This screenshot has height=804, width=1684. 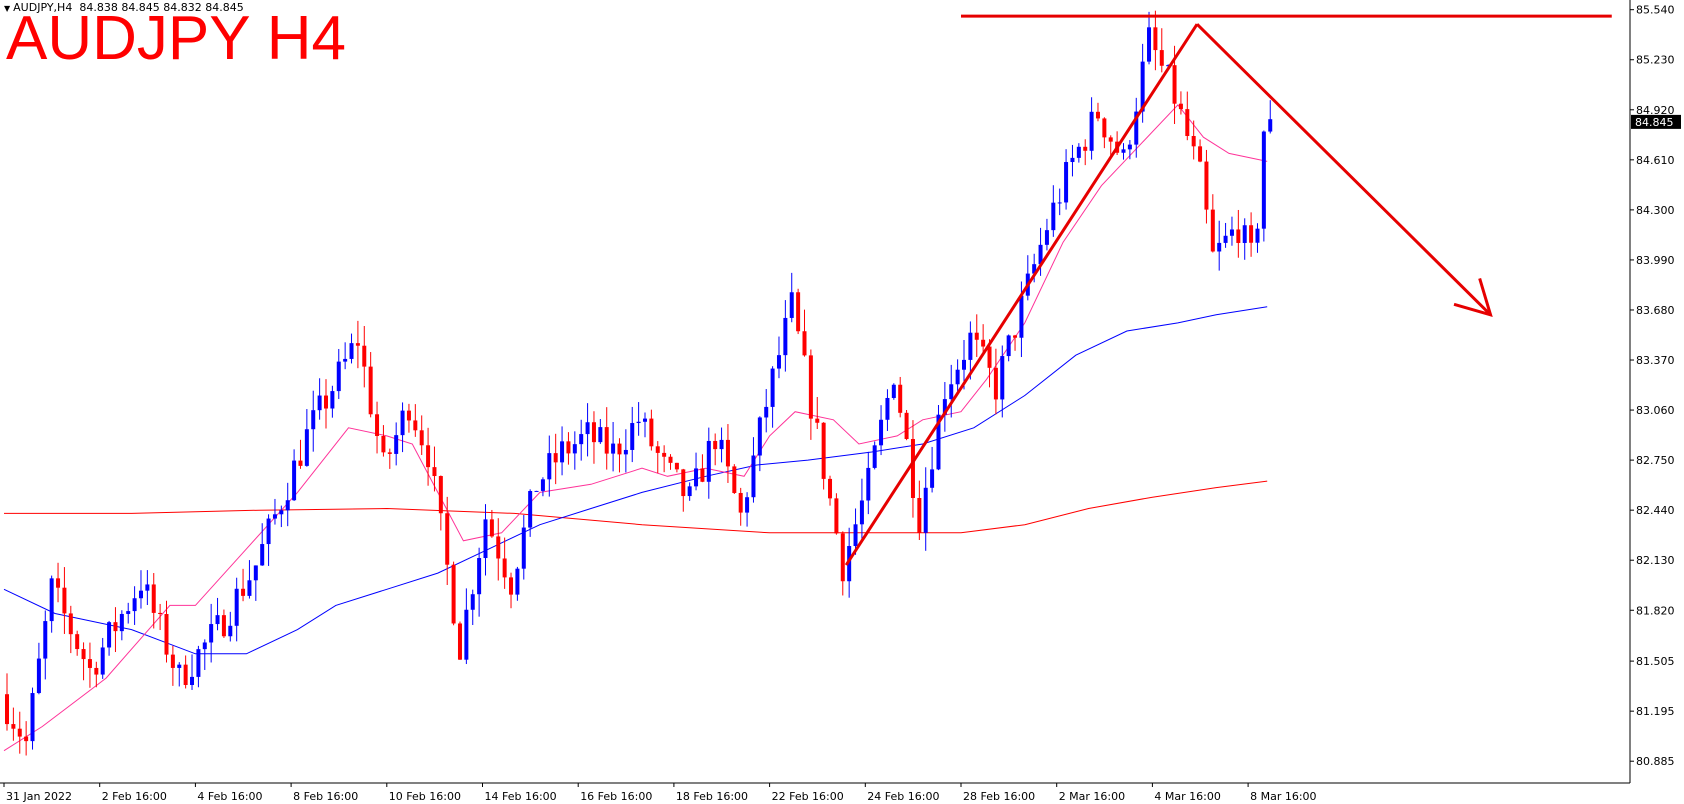 I want to click on price-tick-label: 85.540, so click(x=1655, y=10).